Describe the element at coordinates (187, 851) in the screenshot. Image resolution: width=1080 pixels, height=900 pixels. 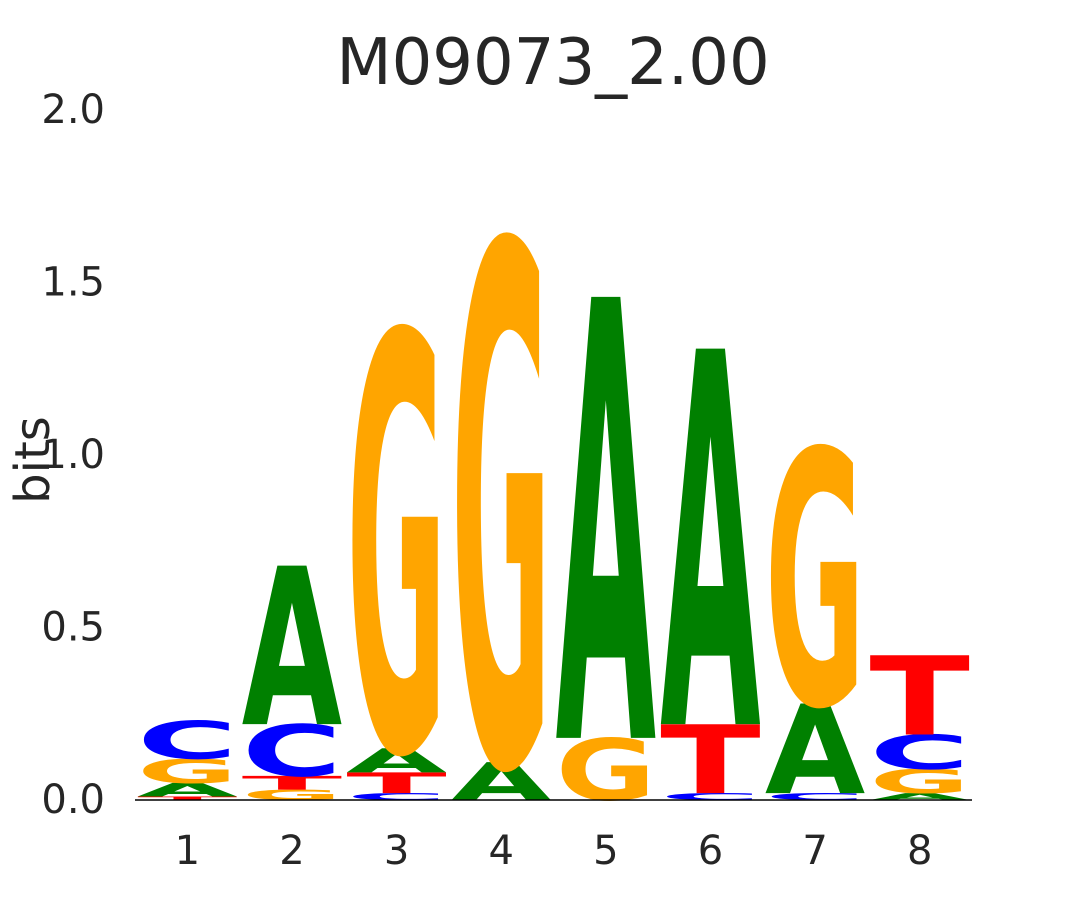
I see `x-tick-label: 1` at that location.